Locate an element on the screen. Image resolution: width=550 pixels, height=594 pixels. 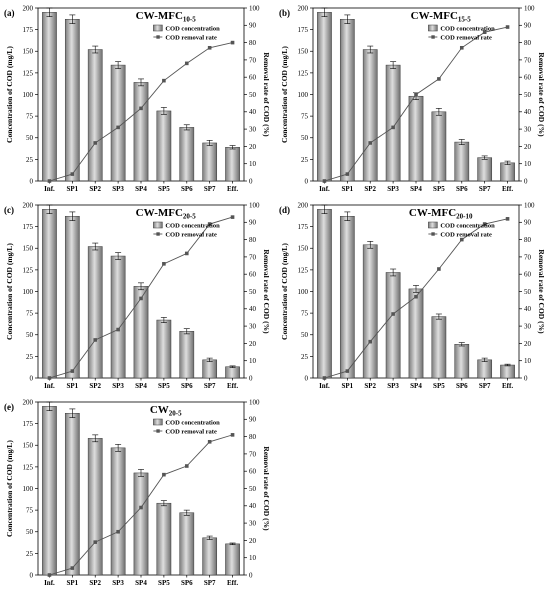
legend-swatch-marker is located at coordinates (433, 234).